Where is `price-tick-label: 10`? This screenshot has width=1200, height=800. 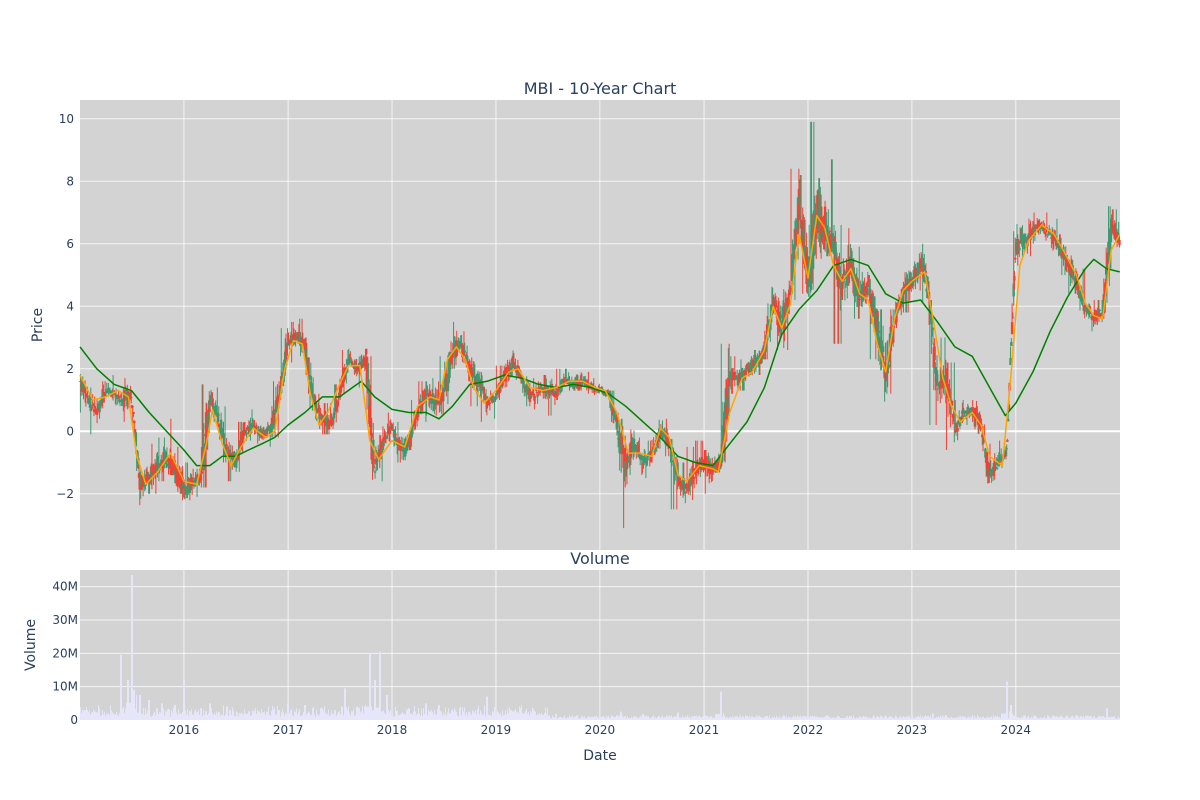 price-tick-label: 10 is located at coordinates (66, 119).